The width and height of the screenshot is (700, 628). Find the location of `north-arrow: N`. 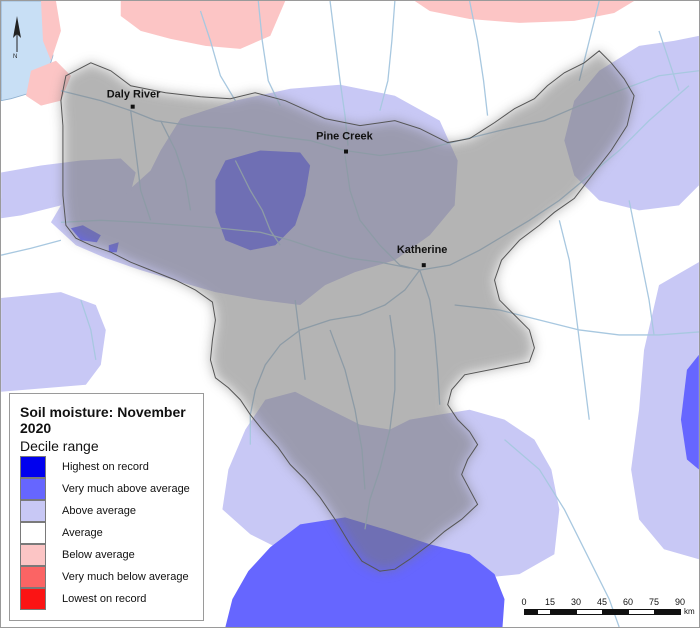

north-arrow: N is located at coordinates (17, 39).